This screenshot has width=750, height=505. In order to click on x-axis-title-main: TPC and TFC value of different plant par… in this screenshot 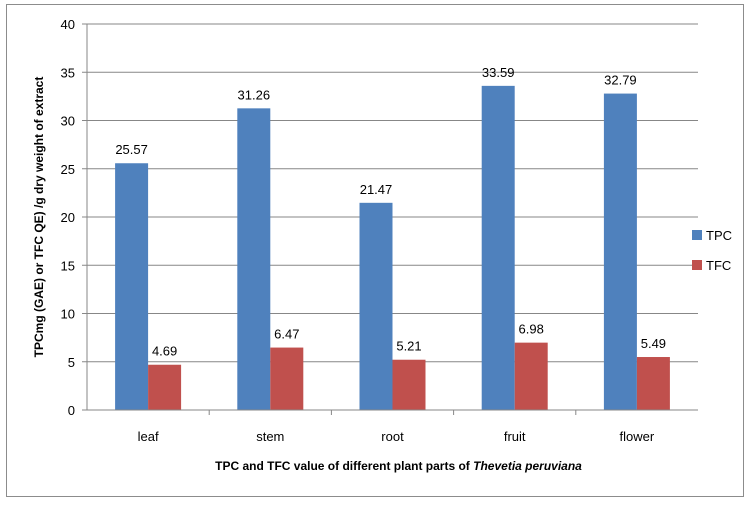, I will do `click(344, 466)`.